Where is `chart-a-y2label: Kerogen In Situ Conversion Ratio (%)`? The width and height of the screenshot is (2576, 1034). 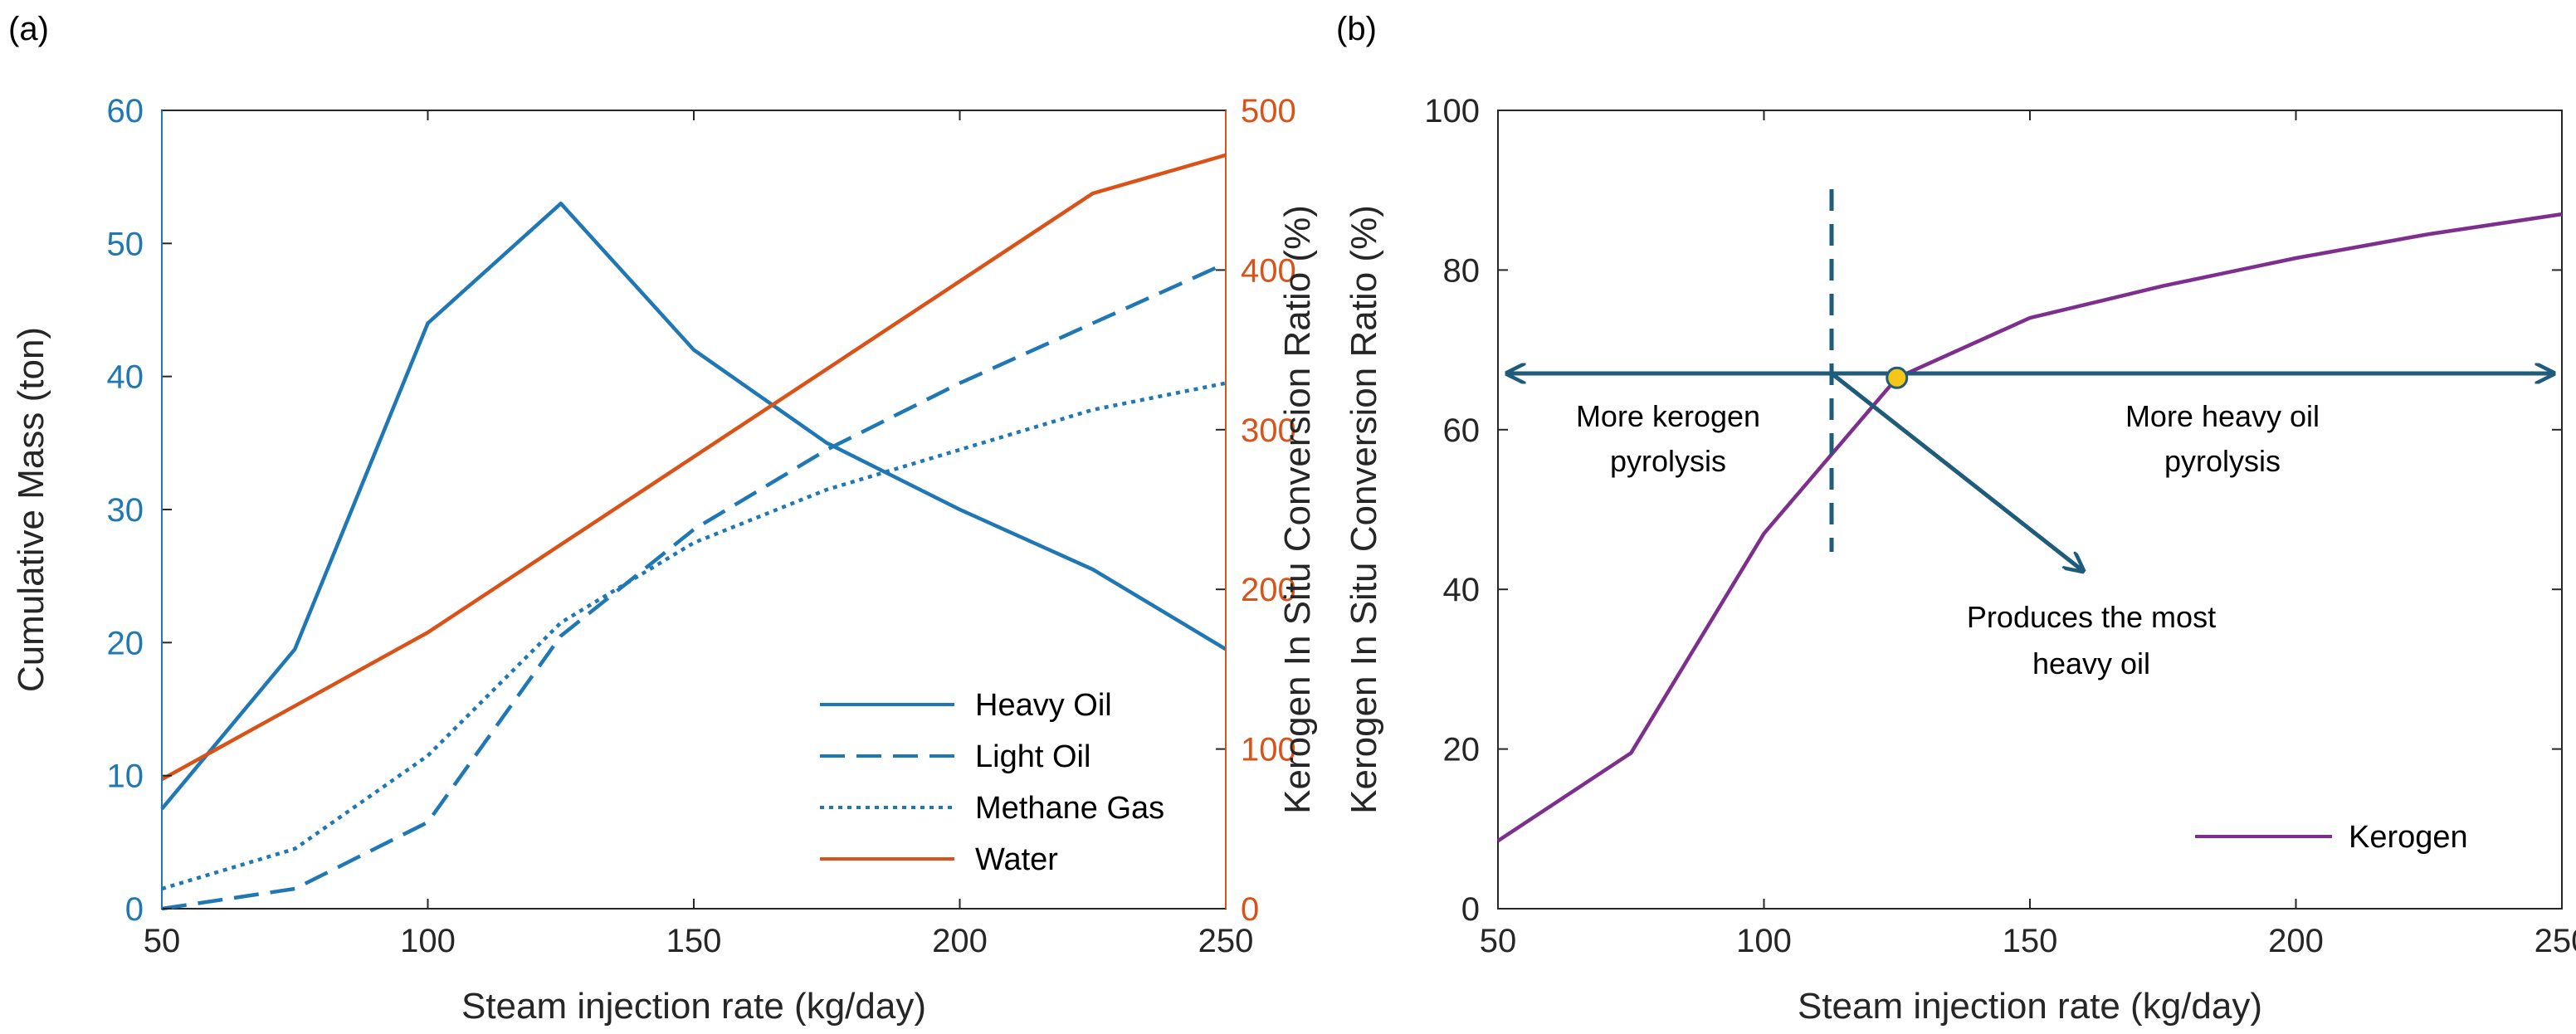
chart-a-y2label: Kerogen In Situ Conversion Ratio (%) is located at coordinates (1297, 509).